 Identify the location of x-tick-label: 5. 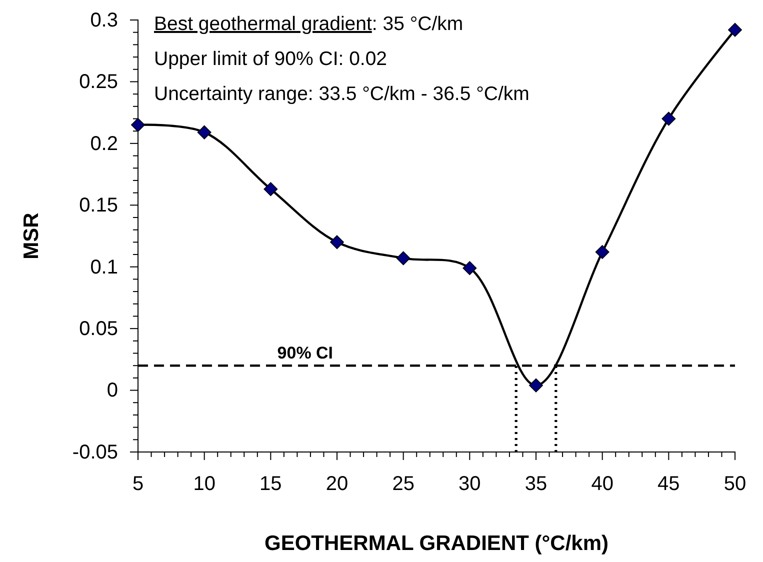
(138, 484).